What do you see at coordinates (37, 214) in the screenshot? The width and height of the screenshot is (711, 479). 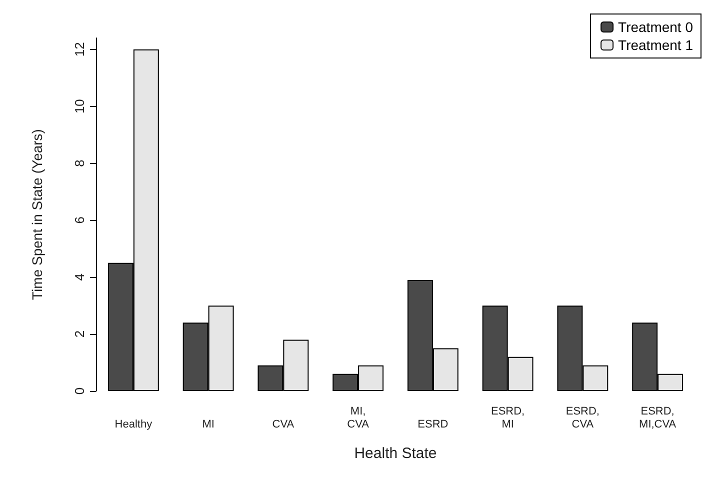 I see `y-axis-title: Time Spent in State (Years)` at bounding box center [37, 214].